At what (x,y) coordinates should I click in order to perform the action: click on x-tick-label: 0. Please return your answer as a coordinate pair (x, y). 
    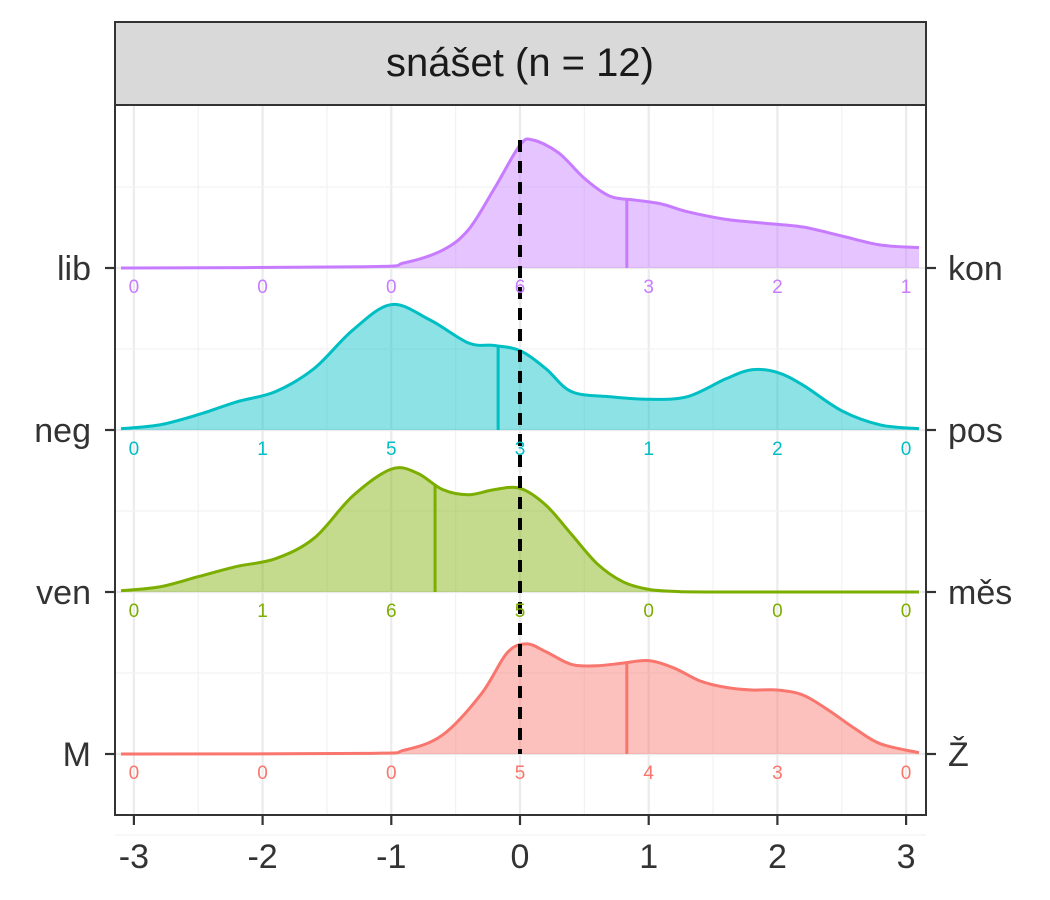
    Looking at the image, I should click on (520, 857).